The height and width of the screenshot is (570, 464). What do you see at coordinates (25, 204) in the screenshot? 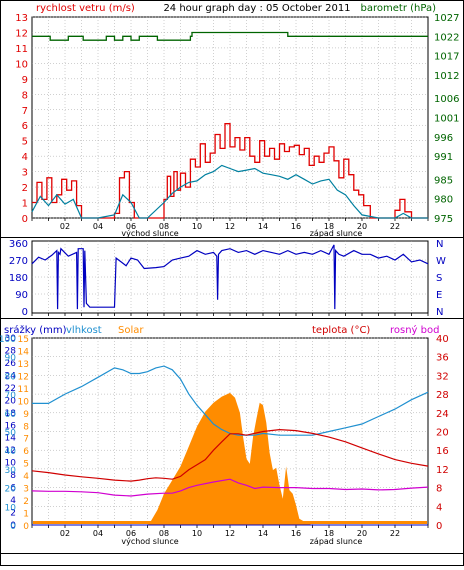
I see `wind-y-tick-label: 1` at bounding box center [25, 204].